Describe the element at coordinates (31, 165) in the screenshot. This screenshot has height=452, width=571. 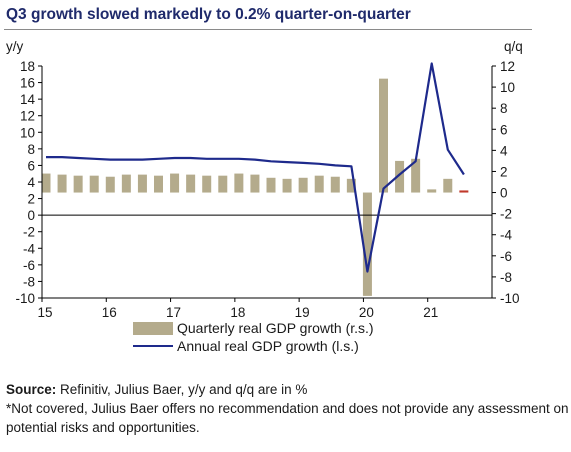
I see `left-tick-label-6: 6` at that location.